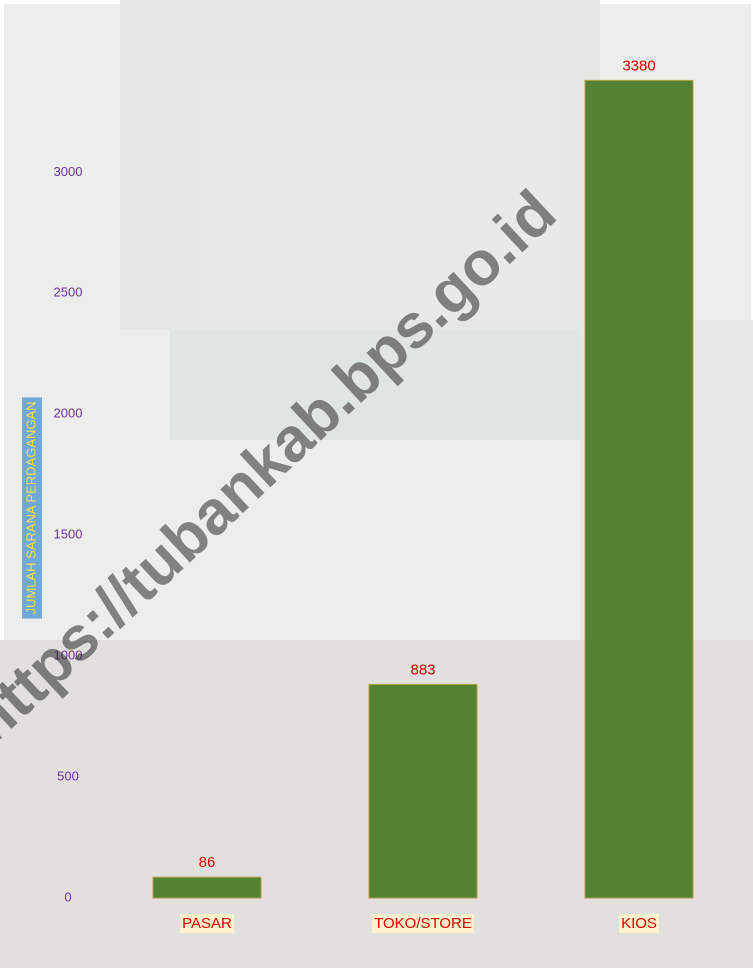  What do you see at coordinates (68, 171) in the screenshot?
I see `y-tick-label: 3000` at bounding box center [68, 171].